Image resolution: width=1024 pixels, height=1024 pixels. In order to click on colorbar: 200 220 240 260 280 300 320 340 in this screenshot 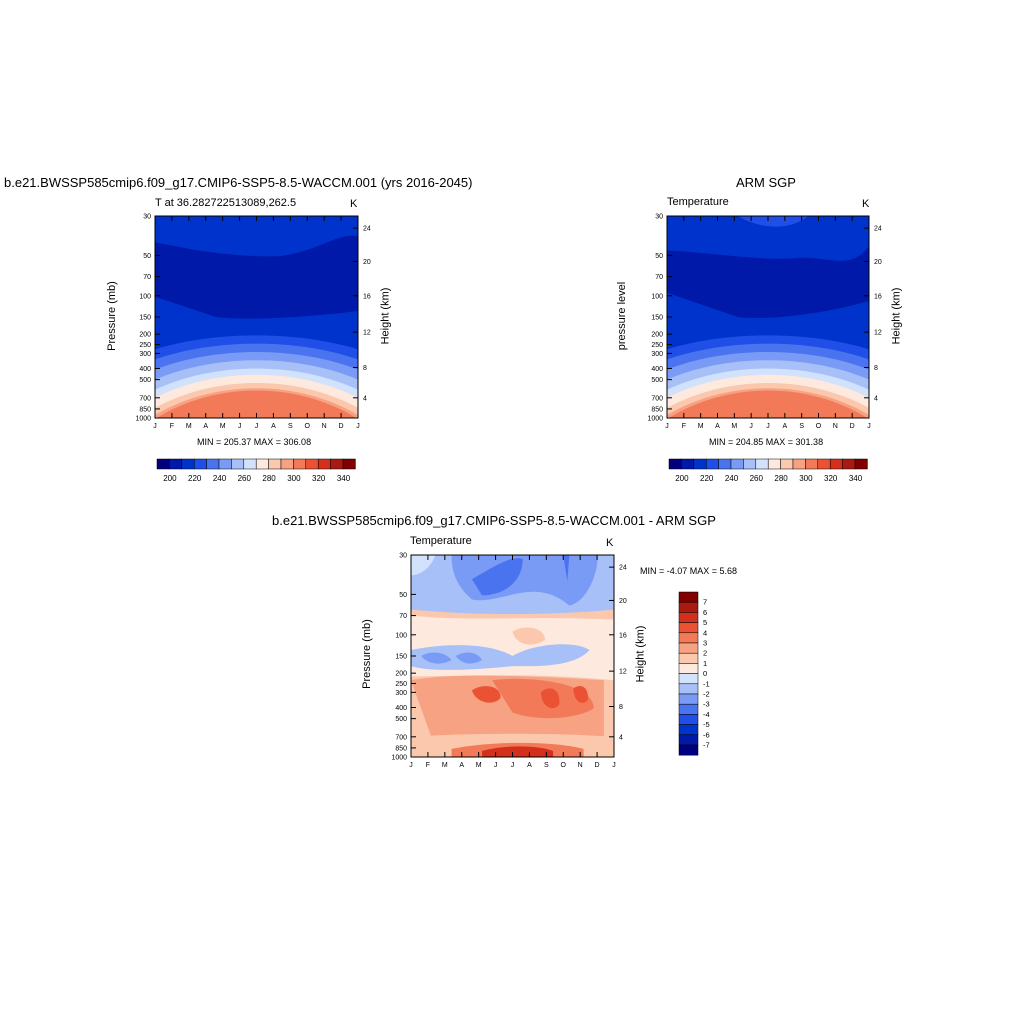, I will do `click(256, 470)`.